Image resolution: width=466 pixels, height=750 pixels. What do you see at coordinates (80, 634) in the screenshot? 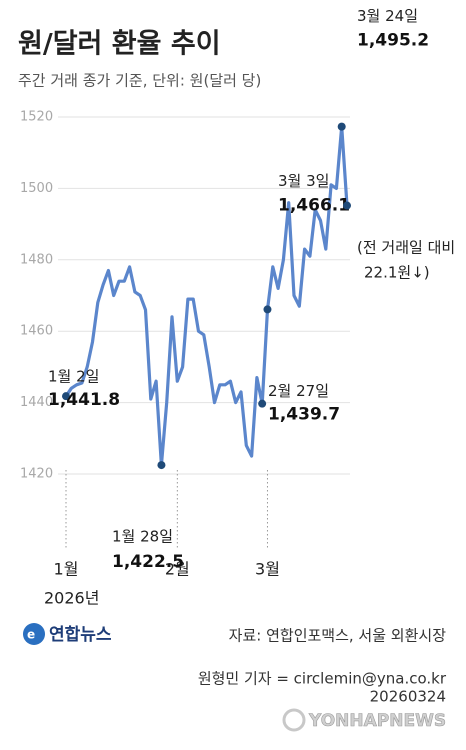
I see `brand: 연합뉴스` at bounding box center [80, 634].